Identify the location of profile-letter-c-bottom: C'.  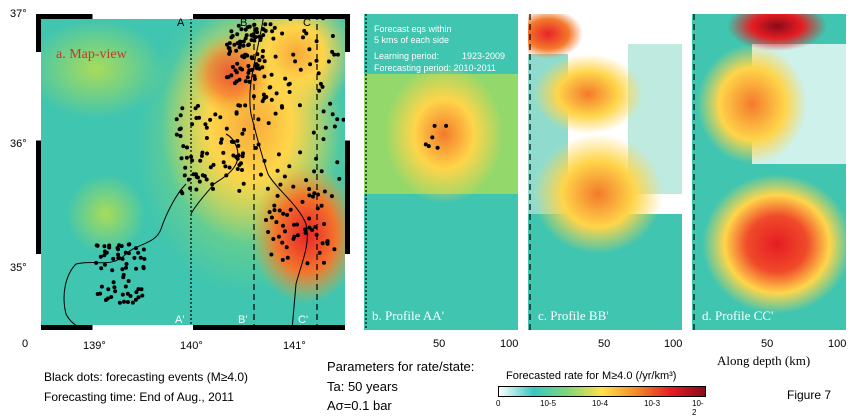
(303, 320).